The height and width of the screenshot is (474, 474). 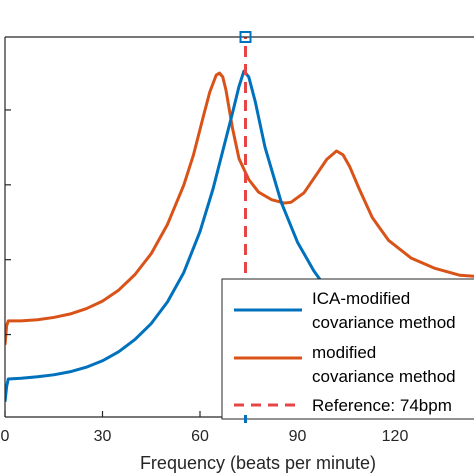 I want to click on x-axis-label: Frequency (beats per minute), so click(x=258, y=463).